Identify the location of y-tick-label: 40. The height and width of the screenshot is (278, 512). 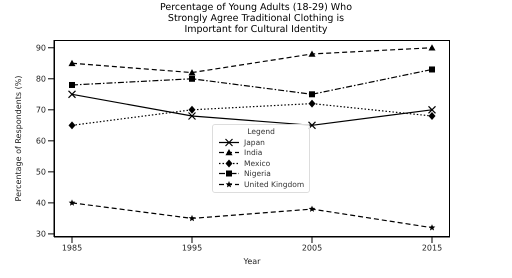
(41, 203).